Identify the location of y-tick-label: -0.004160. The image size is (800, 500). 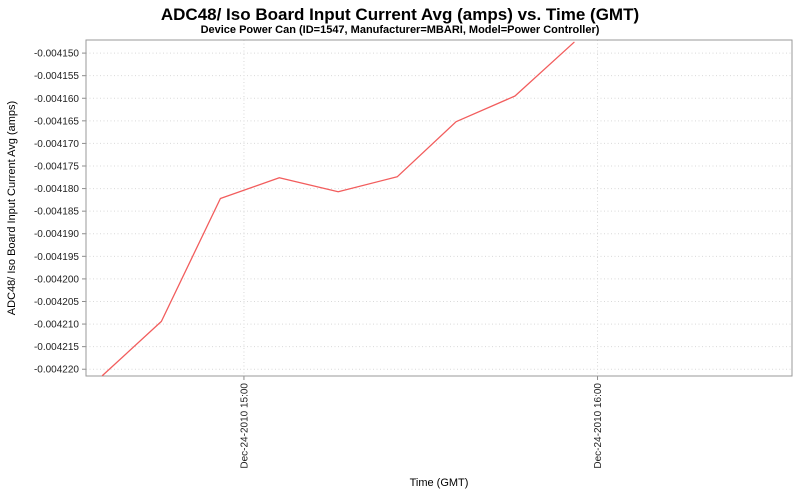
(56, 99).